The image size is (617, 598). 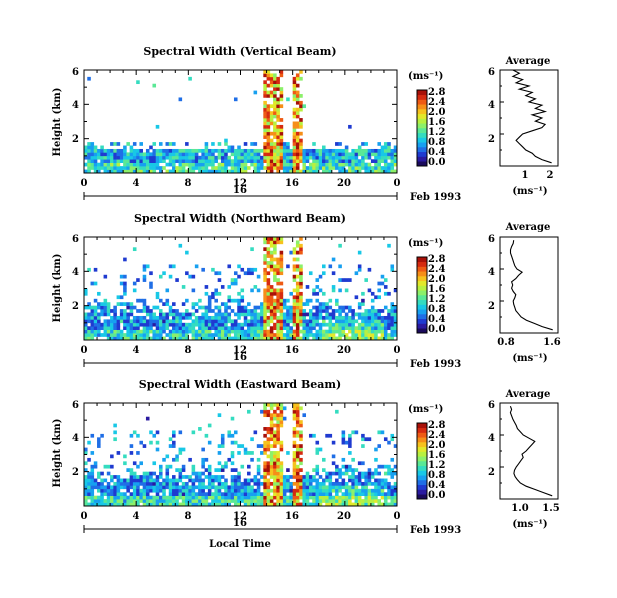 I want to click on day-label: 16, so click(x=240, y=190).